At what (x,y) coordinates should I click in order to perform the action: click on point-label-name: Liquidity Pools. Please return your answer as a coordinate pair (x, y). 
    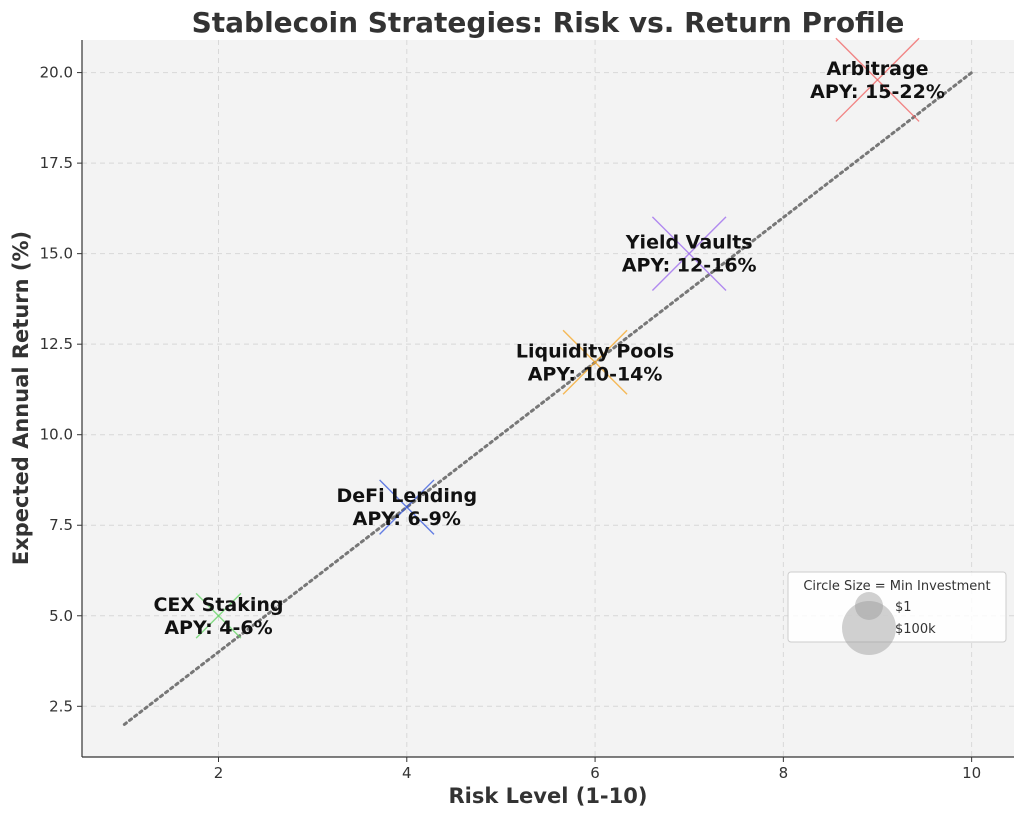
    Looking at the image, I should click on (595, 351).